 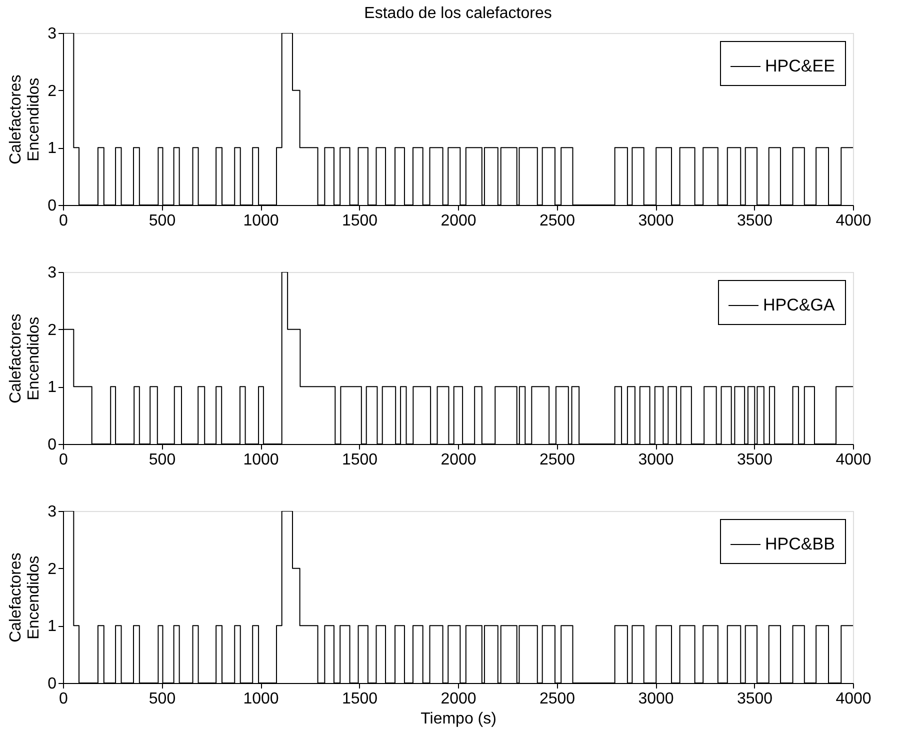 What do you see at coordinates (800, 66) in the screenshot?
I see `legend-label: HPC&EE` at bounding box center [800, 66].